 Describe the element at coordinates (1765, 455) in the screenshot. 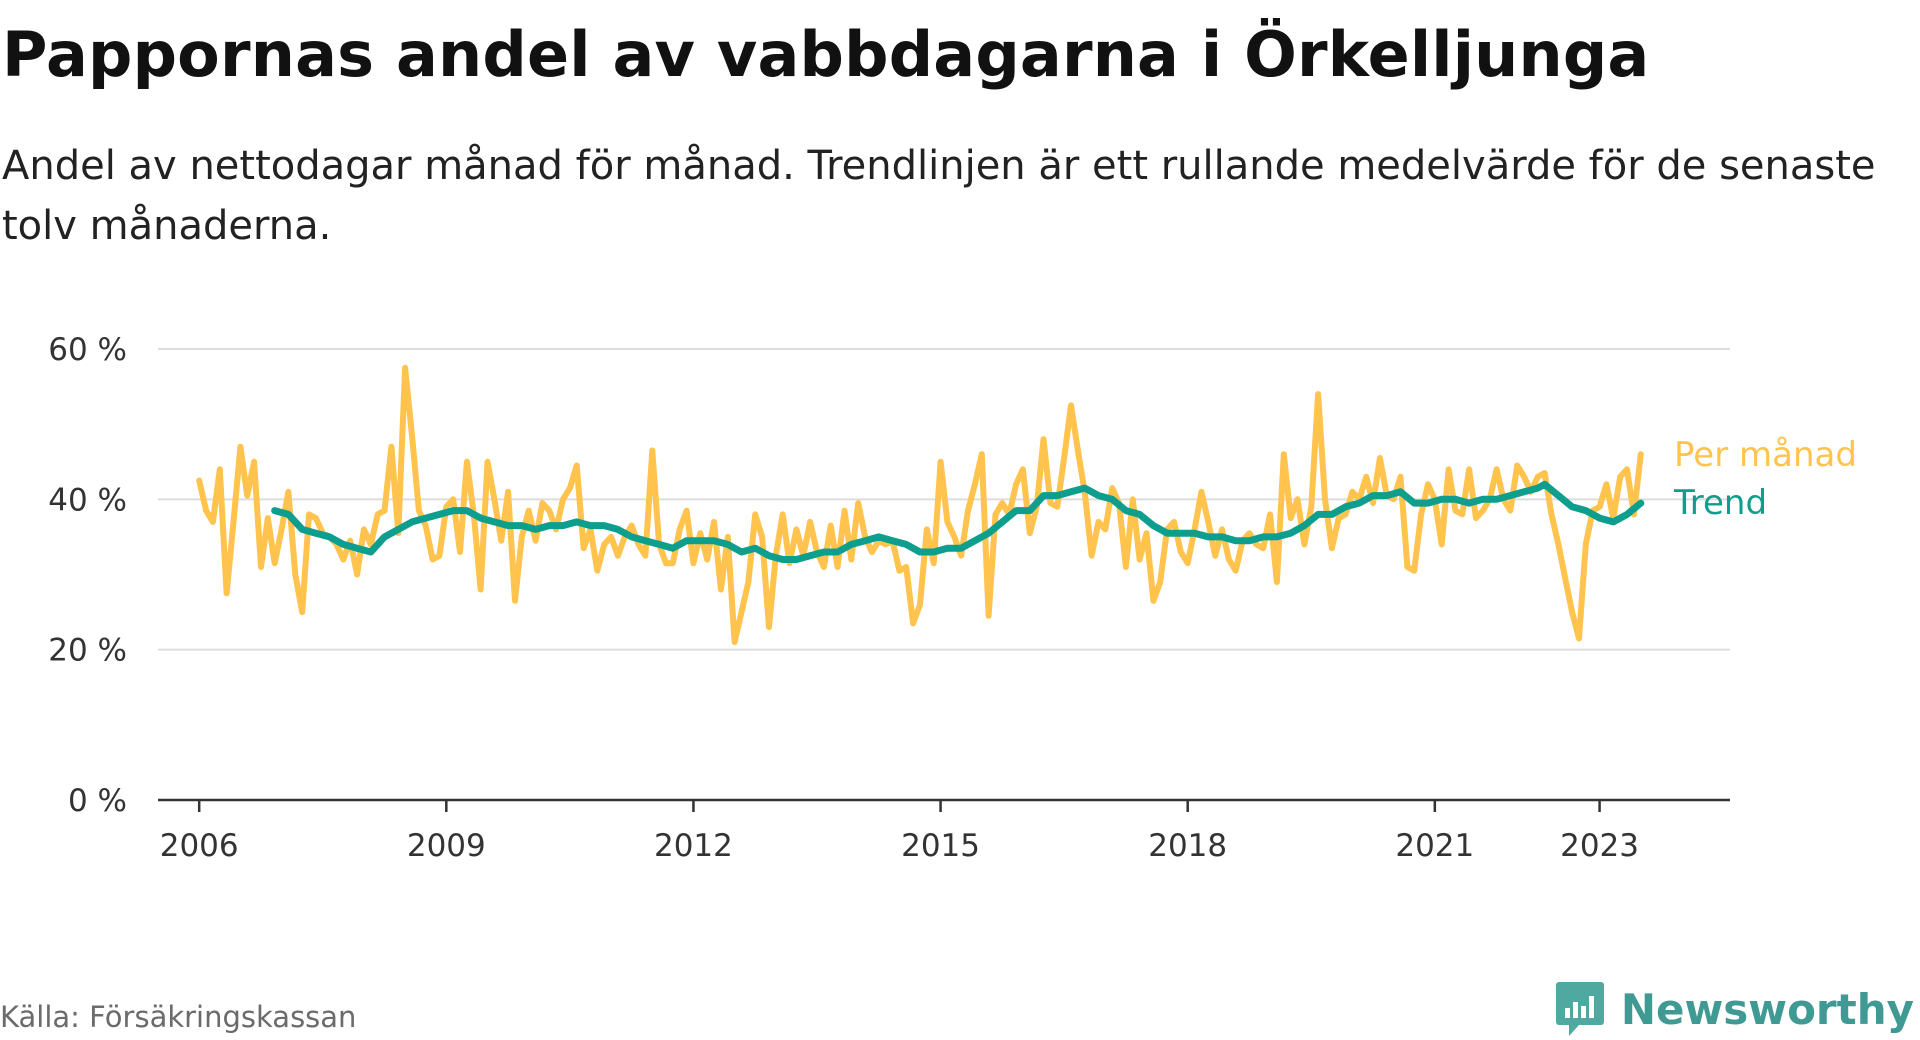

I see `legend-label-monthly: Per månad` at that location.